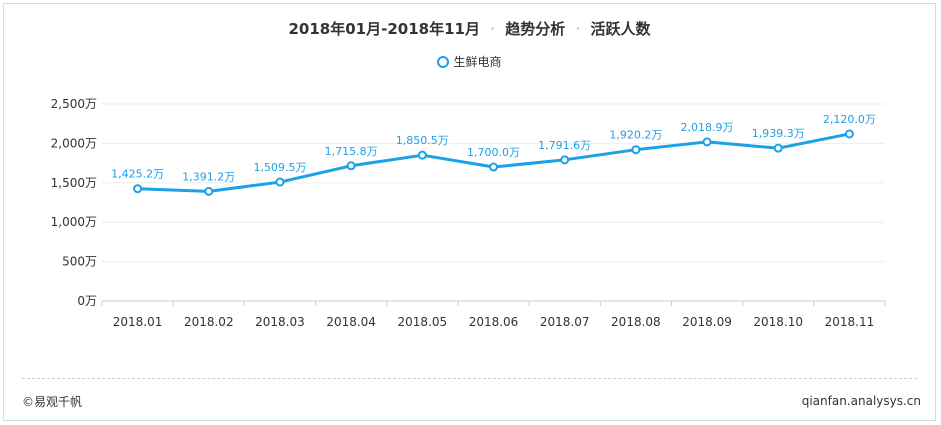 This screenshot has width=941, height=425. Describe the element at coordinates (137, 174) in the screenshot. I see `data-label: 1,425.2万` at that location.